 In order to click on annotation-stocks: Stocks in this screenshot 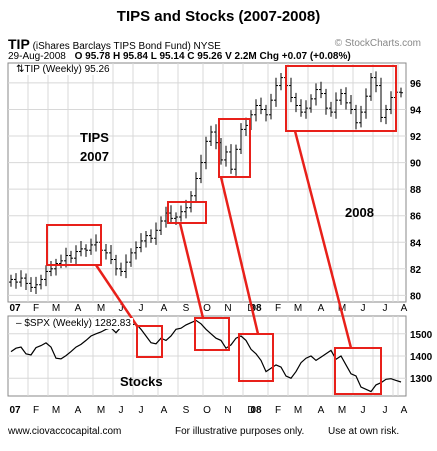, I will do `click(141, 381)`.